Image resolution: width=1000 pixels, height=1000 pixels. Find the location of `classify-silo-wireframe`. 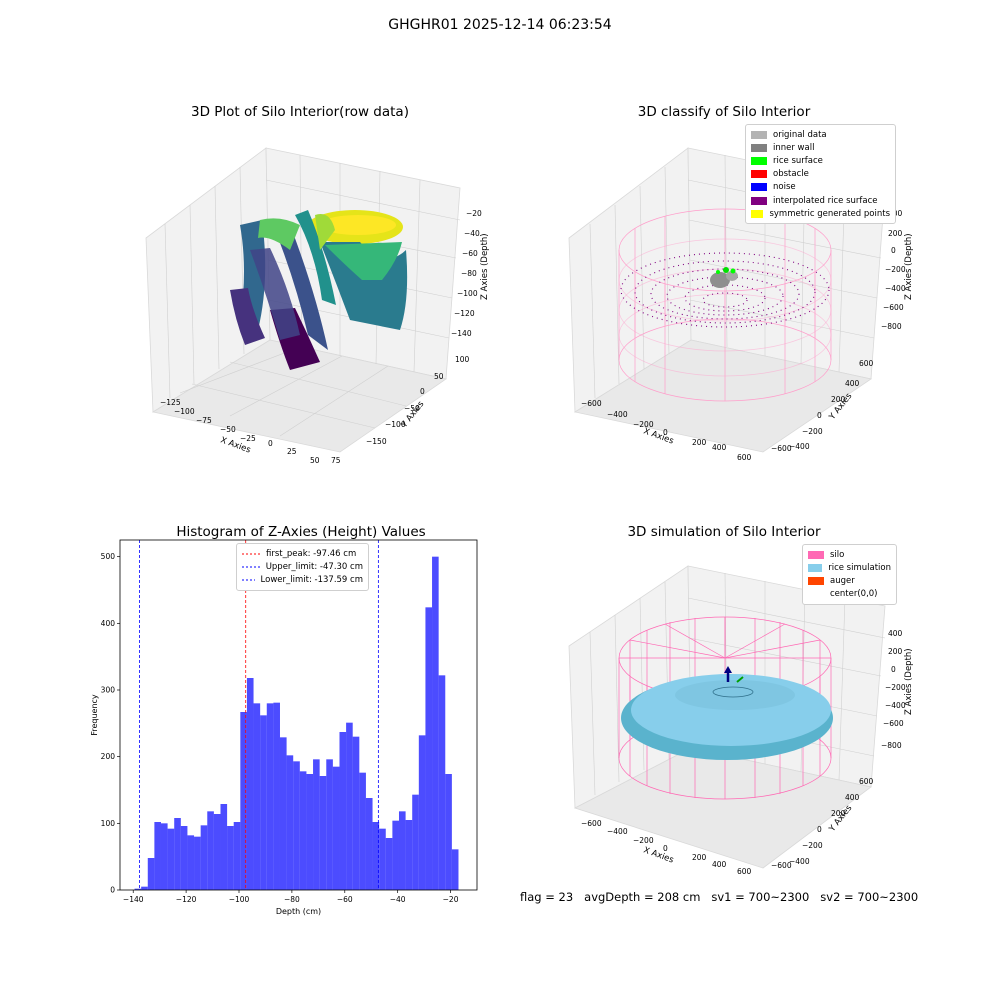

classify-silo-wireframe is located at coordinates (725, 305).